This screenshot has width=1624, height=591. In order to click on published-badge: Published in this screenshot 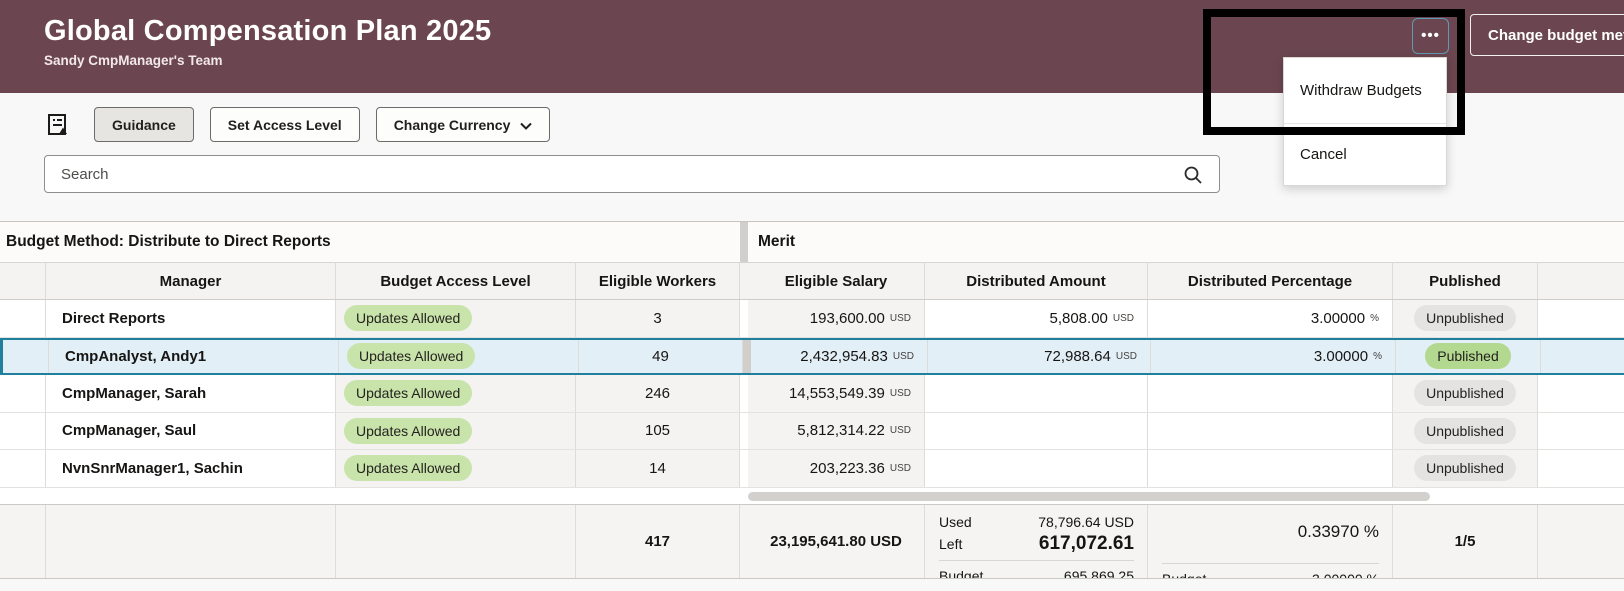, I will do `click(1468, 356)`.